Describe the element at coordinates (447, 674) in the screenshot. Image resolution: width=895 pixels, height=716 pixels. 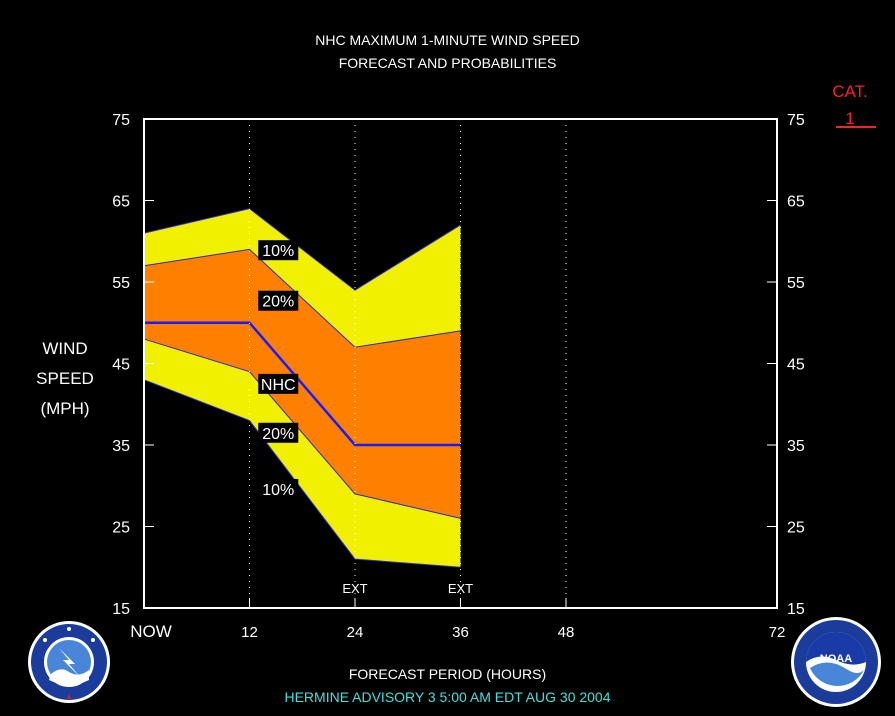
I see `x-axis-label: FORECAST PERIOD (HOURS)` at that location.